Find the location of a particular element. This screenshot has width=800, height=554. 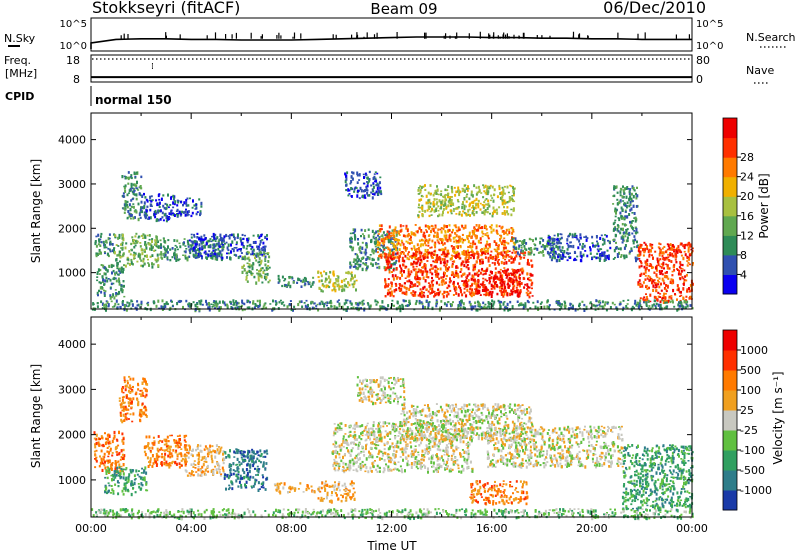

power-colorbar-swatch is located at coordinates (730, 284).